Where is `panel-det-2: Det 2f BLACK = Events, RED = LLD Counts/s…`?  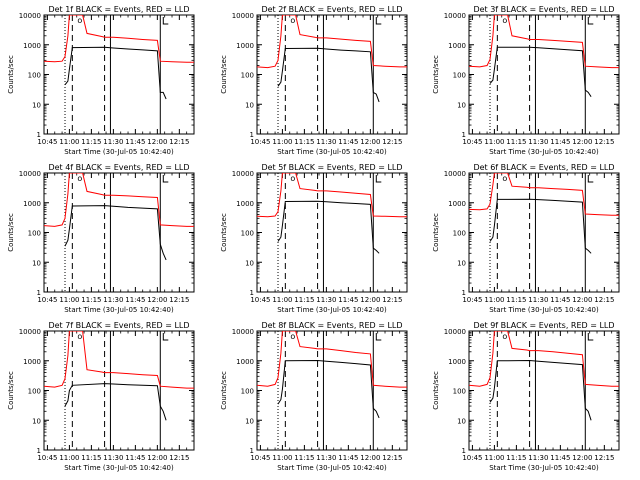 panel-det-2: Det 2f BLACK = Events, RED = LLD Counts/s… is located at coordinates (314, 80).